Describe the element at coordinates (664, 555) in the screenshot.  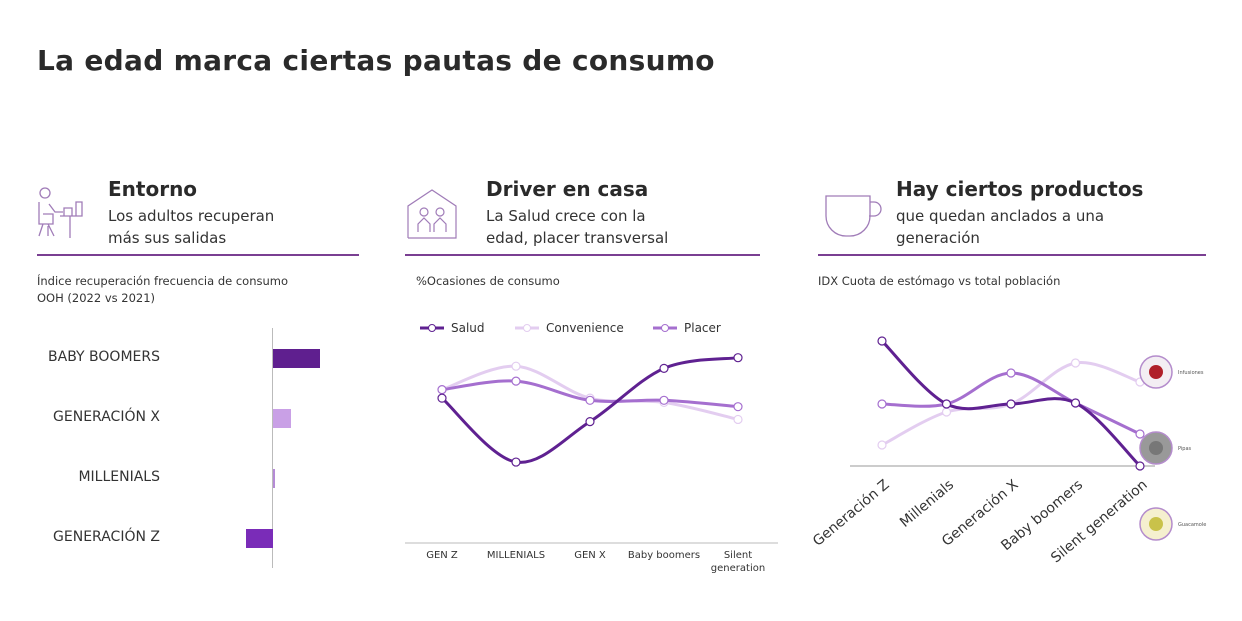
I see `x-tick-label: Baby boomers` at that location.